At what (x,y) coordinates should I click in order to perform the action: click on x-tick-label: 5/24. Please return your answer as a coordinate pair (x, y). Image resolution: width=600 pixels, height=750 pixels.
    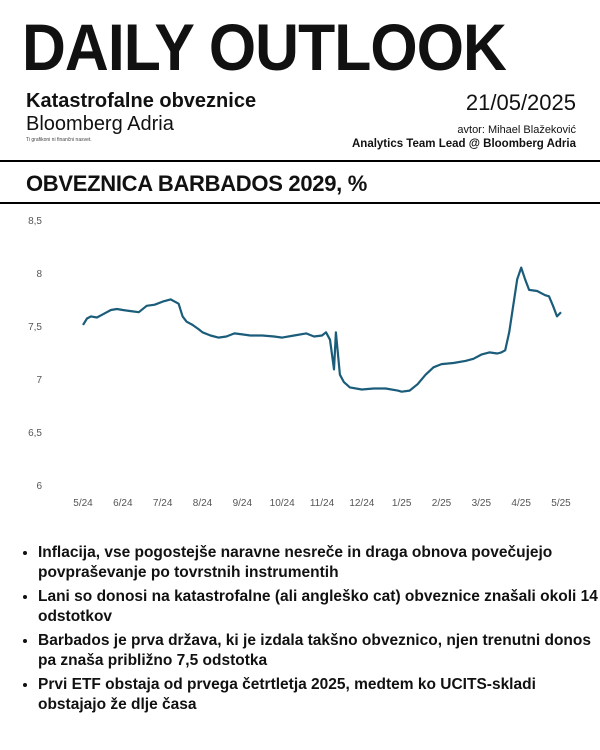
    Looking at the image, I should click on (83, 503).